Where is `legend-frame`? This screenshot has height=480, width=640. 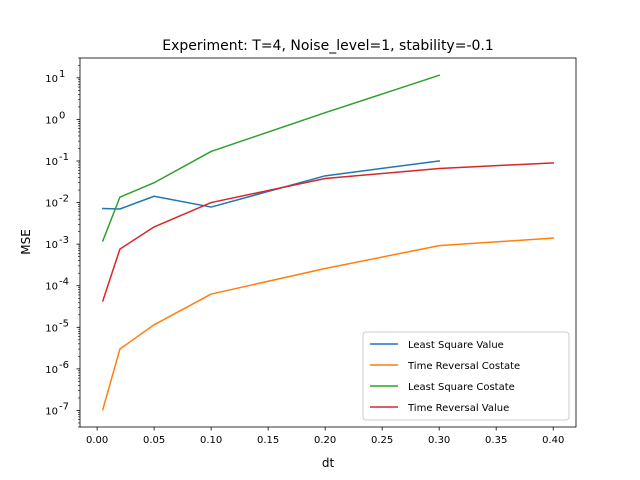 legend-frame is located at coordinates (466, 376).